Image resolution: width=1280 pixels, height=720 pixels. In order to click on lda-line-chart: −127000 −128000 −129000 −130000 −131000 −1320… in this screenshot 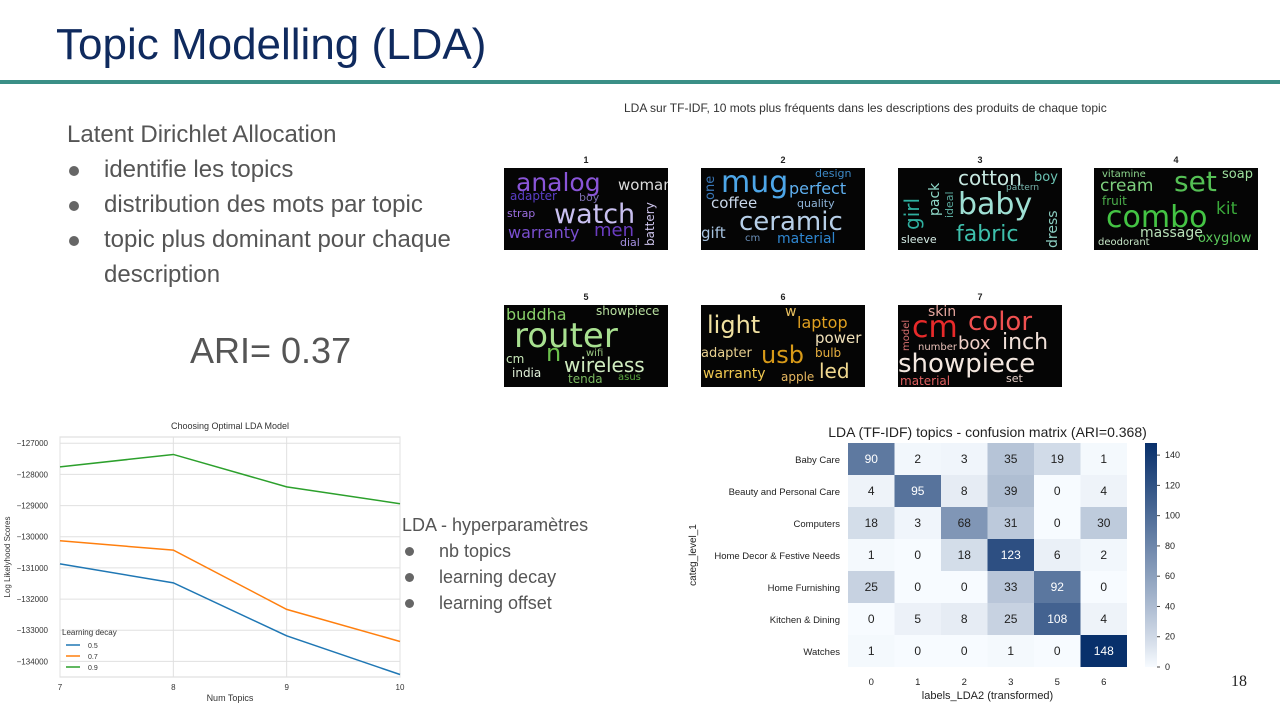, I will do `click(204, 562)`.